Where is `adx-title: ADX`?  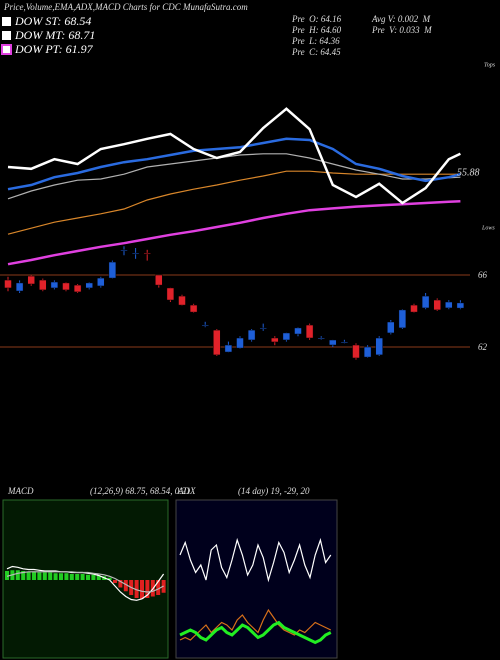
adx-title: ADX is located at coordinates (186, 491).